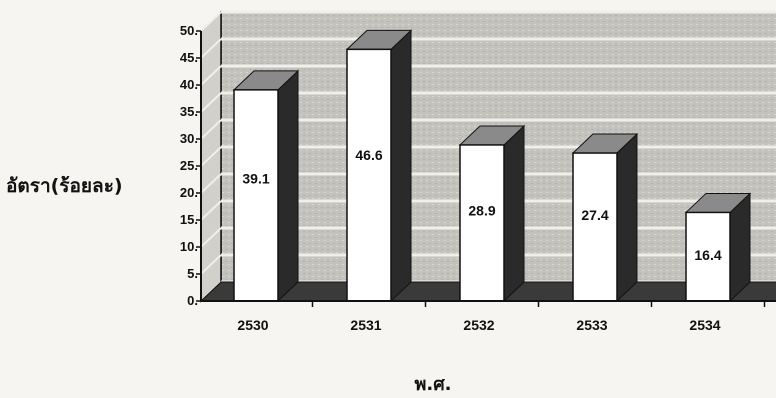 Image resolution: width=776 pixels, height=398 pixels. Describe the element at coordinates (189, 84) in the screenshot. I see `y-tick-label: 40.` at that location.